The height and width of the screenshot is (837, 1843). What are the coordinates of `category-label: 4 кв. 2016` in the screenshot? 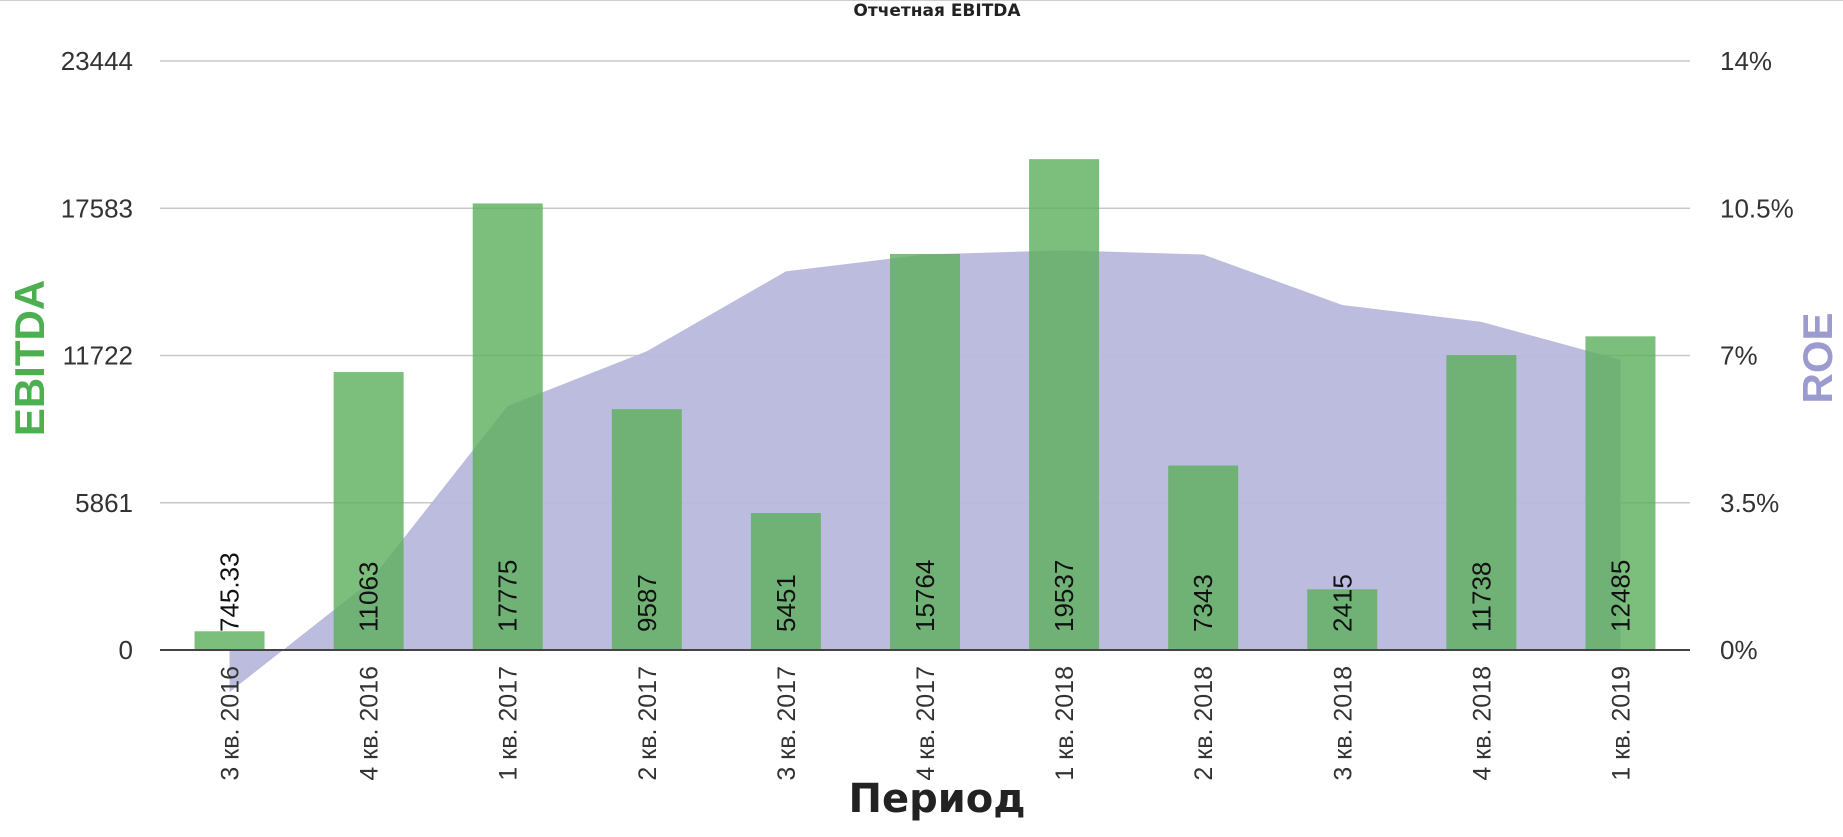 It's located at (370, 723).